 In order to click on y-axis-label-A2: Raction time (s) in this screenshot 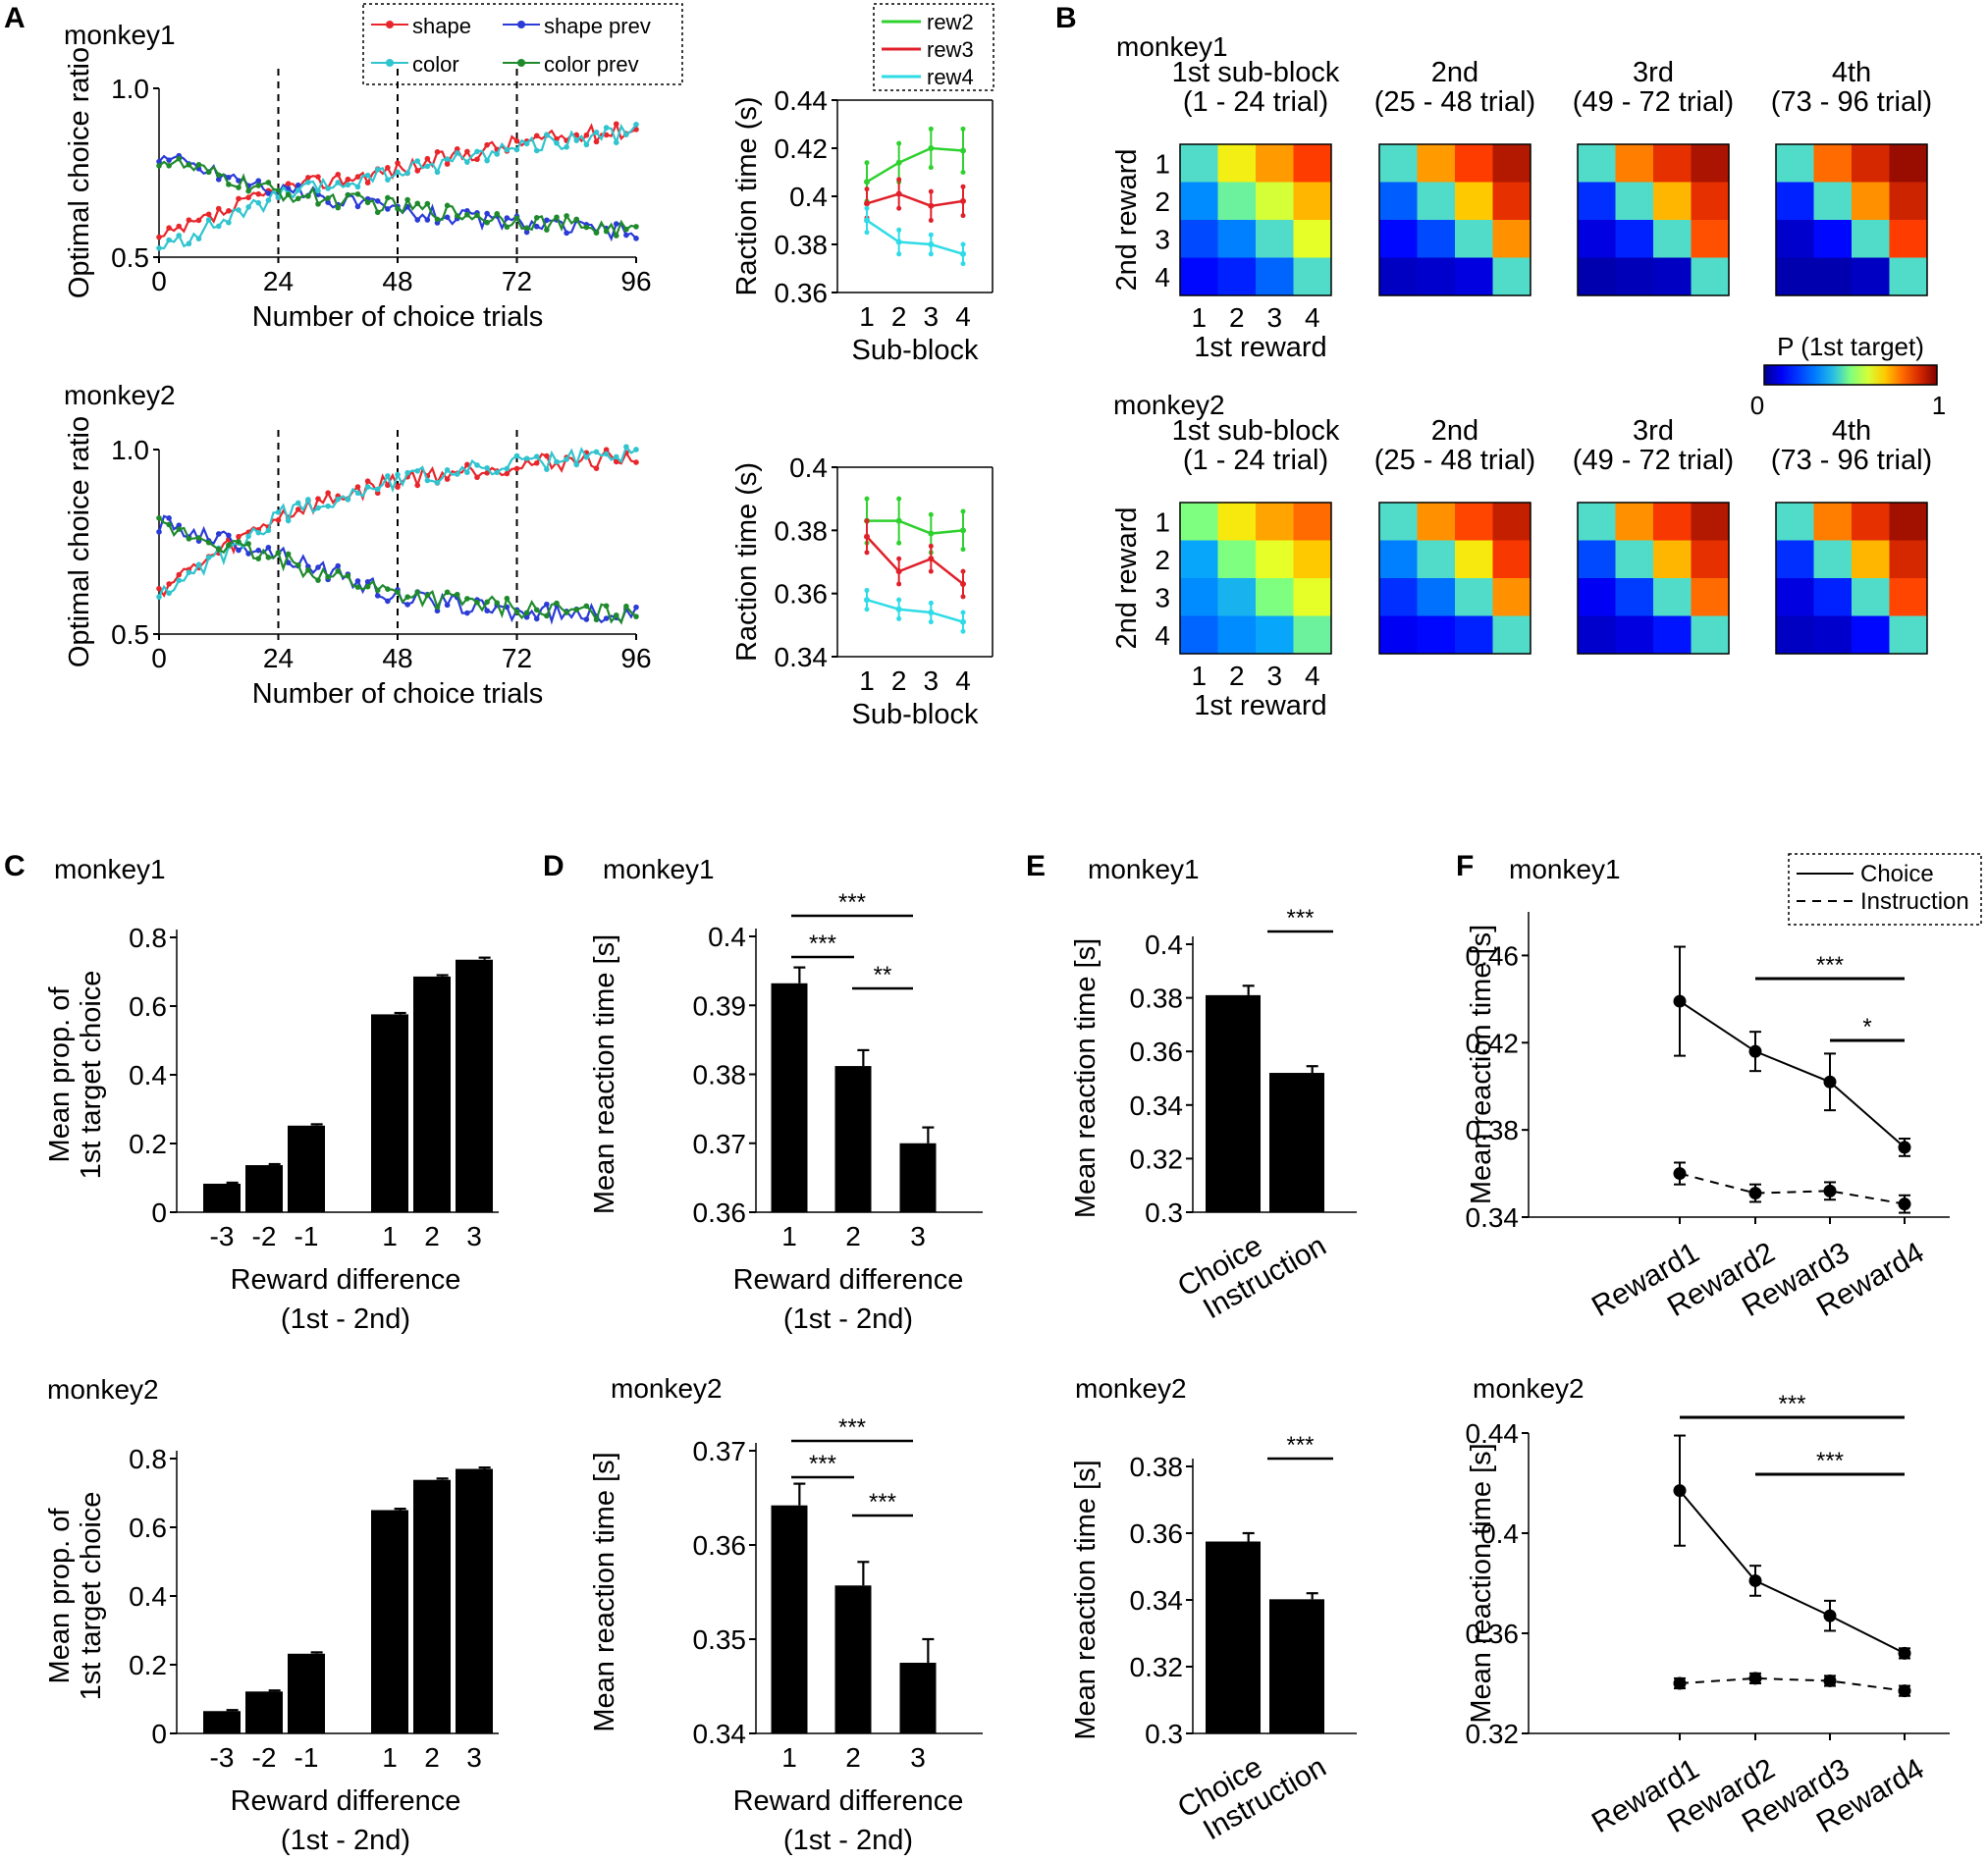, I will do `click(747, 196)`.